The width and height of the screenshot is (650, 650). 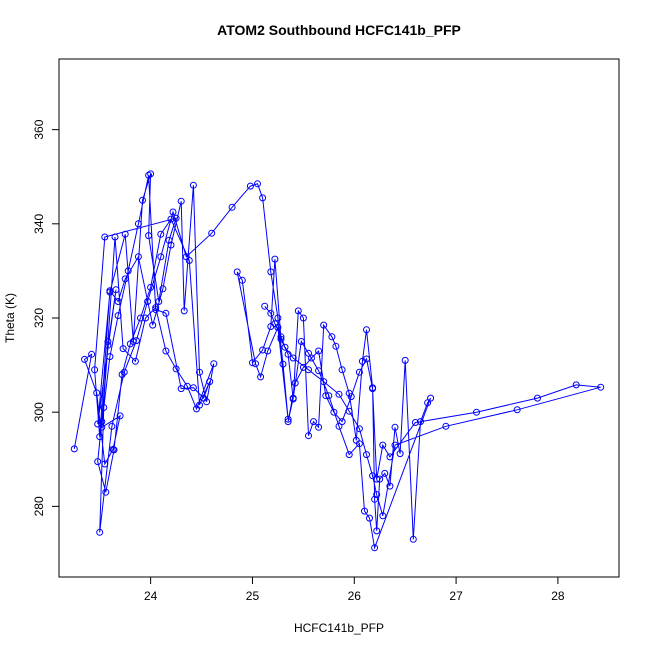 What do you see at coordinates (339, 628) in the screenshot?
I see `x-axis-label: HCFC141b_PFP` at bounding box center [339, 628].